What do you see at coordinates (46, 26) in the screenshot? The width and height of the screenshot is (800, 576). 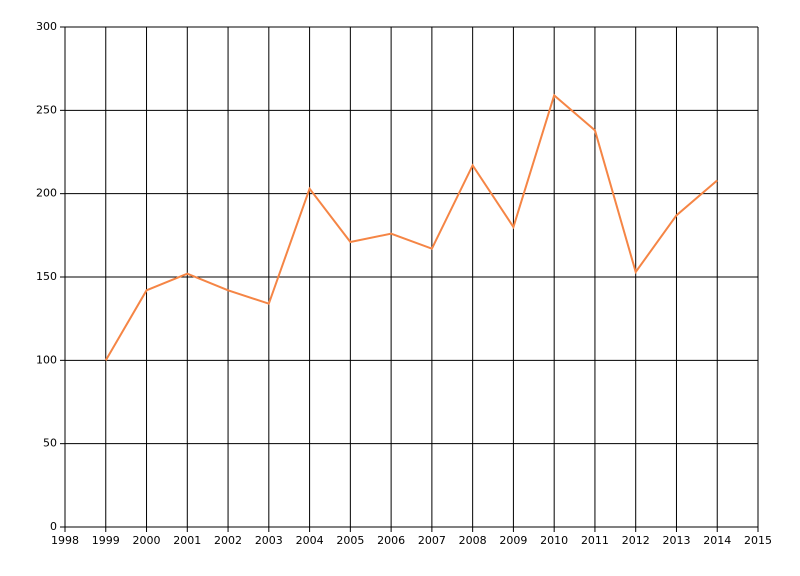 I see `y-tick-label: 300` at bounding box center [46, 26].